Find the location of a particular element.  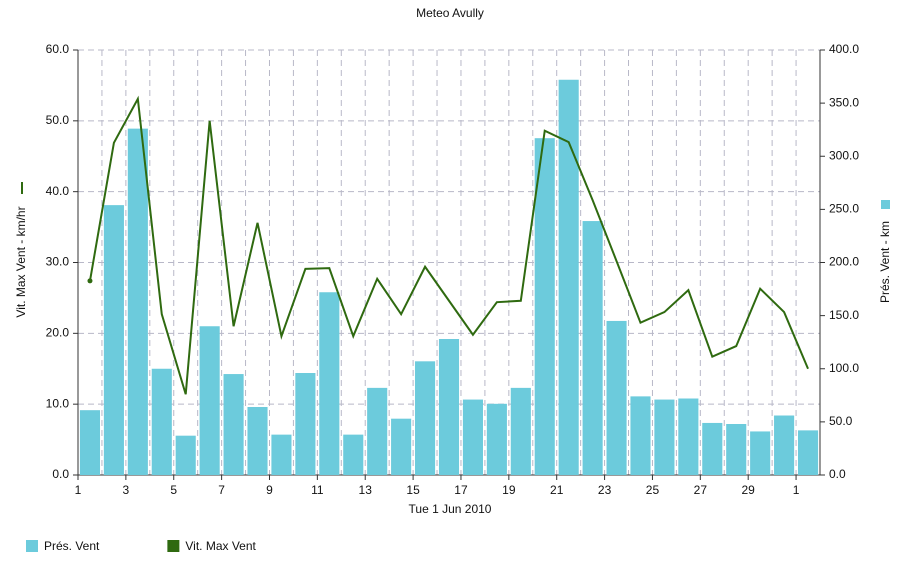

y-tick-label: 10.0 is located at coordinates (58, 403).